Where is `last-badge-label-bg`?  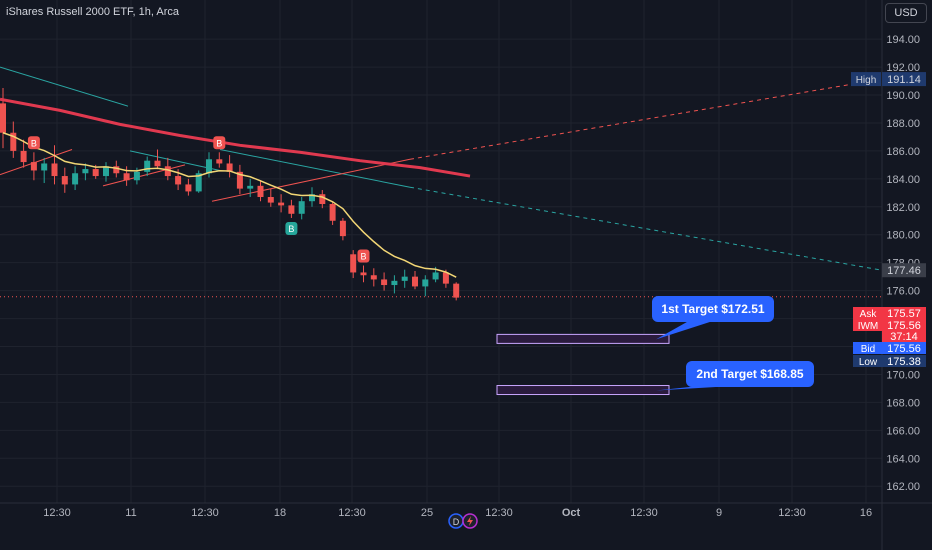 last-badge-label-bg is located at coordinates (868, 325).